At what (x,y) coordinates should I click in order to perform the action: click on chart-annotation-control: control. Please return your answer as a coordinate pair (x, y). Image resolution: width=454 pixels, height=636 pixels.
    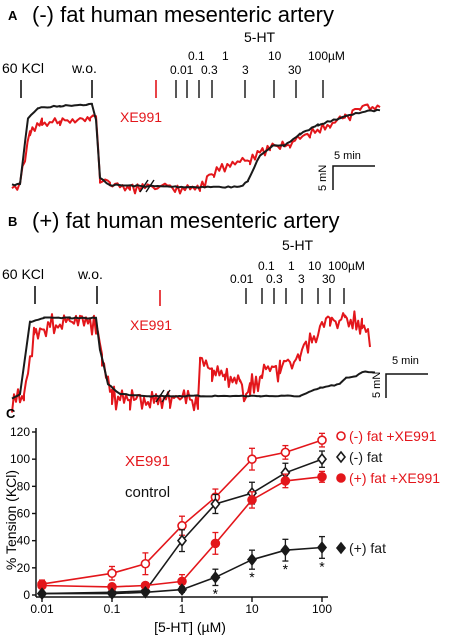
    Looking at the image, I should click on (147, 492).